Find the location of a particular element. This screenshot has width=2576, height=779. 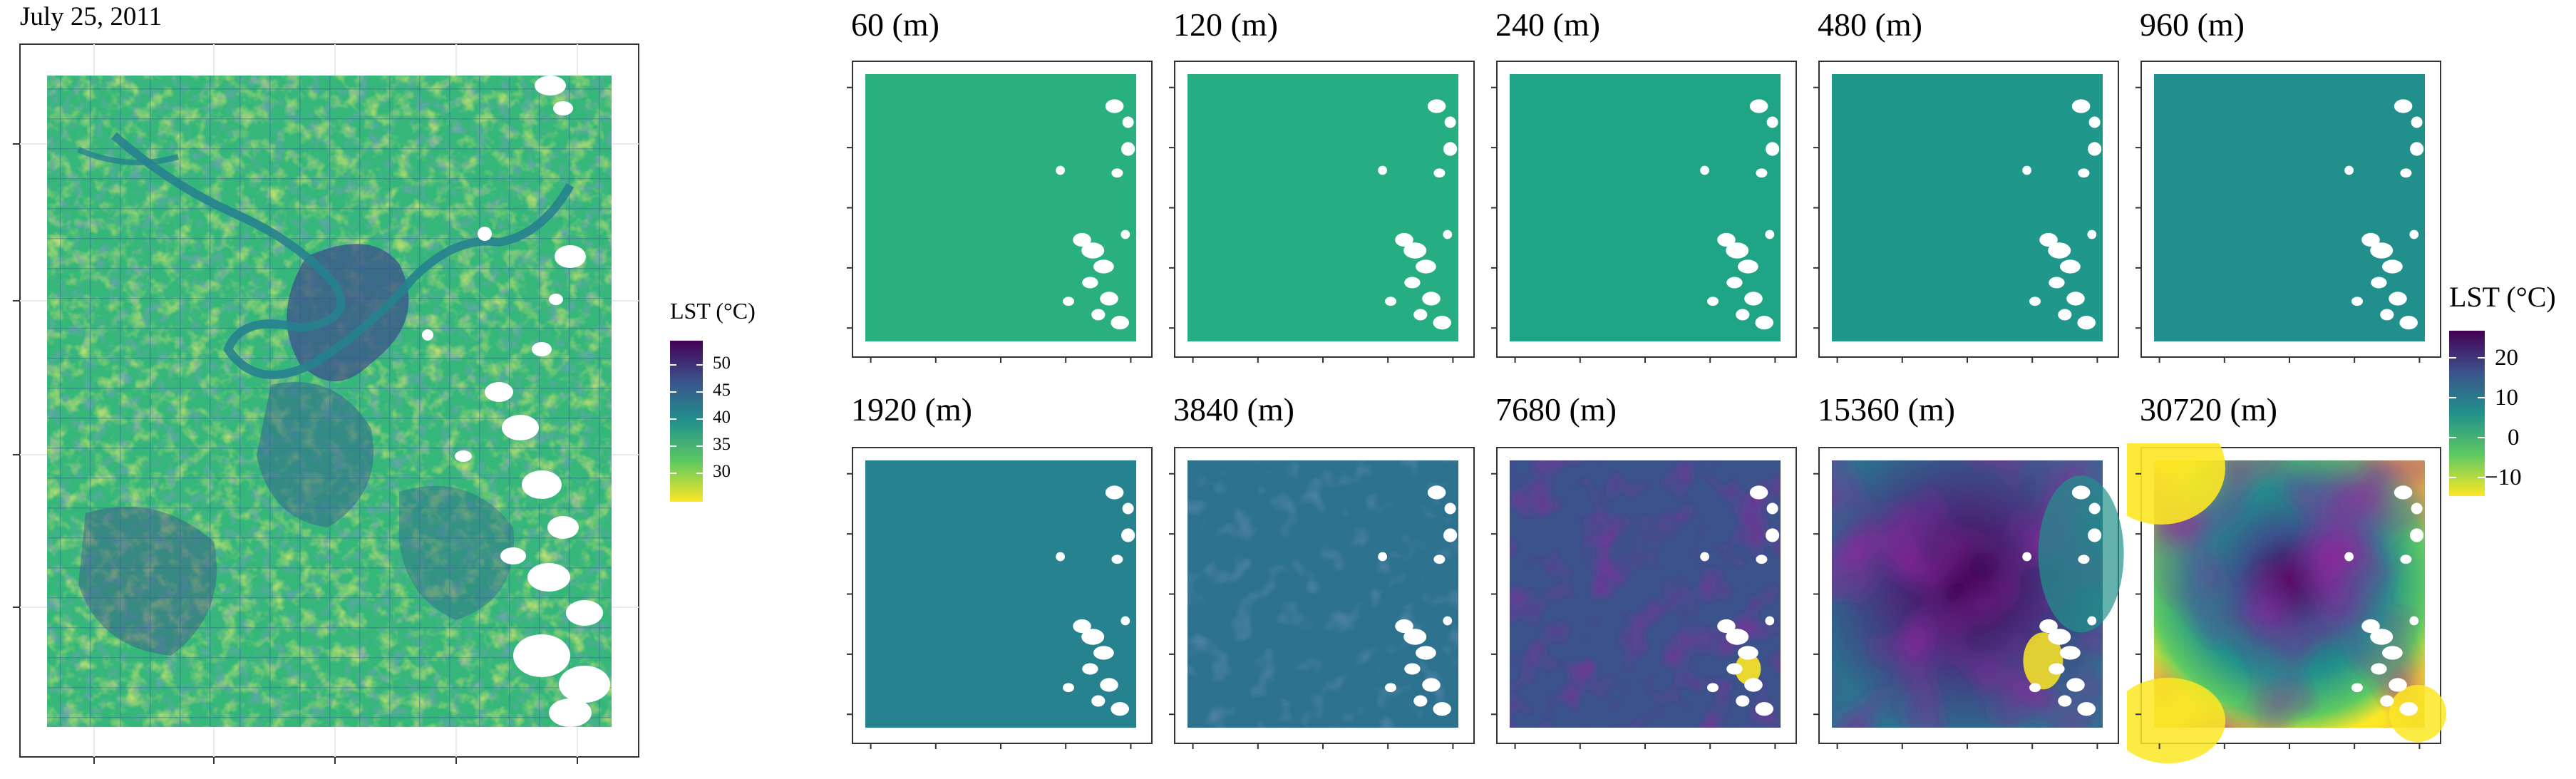

panel-title: 3840 (m) is located at coordinates (1233, 409).